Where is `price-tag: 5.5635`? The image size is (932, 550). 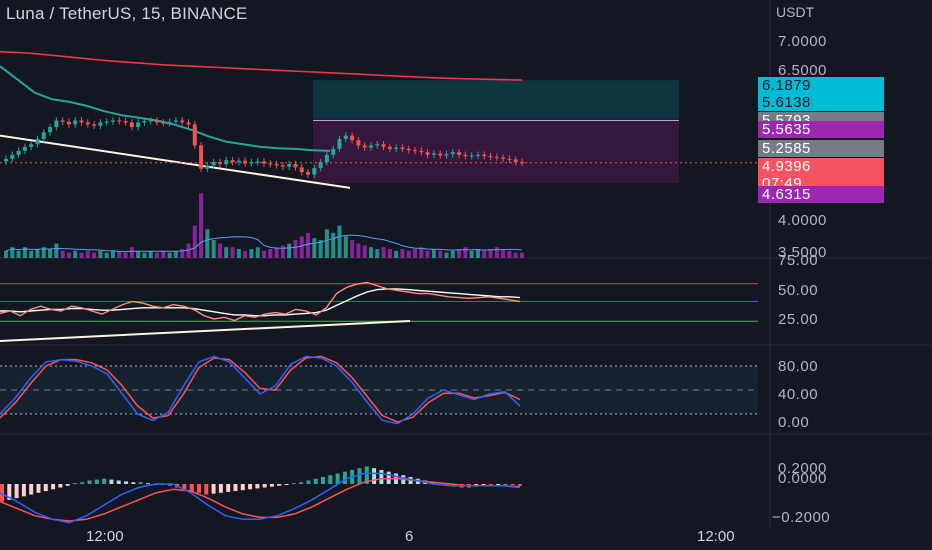
price-tag: 5.5635 is located at coordinates (821, 129).